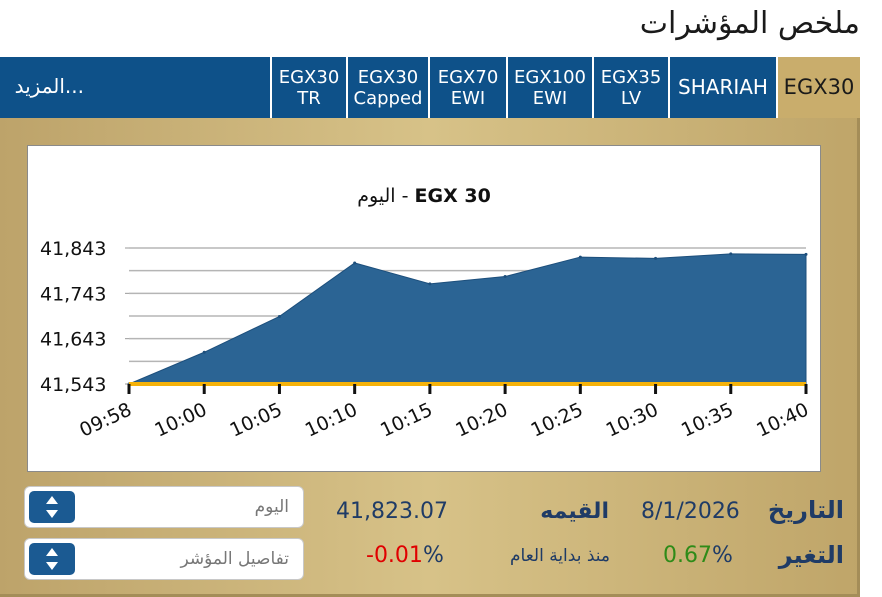  What do you see at coordinates (782, 420) in the screenshot?
I see `x-tick-label: 10:40` at bounding box center [782, 420].